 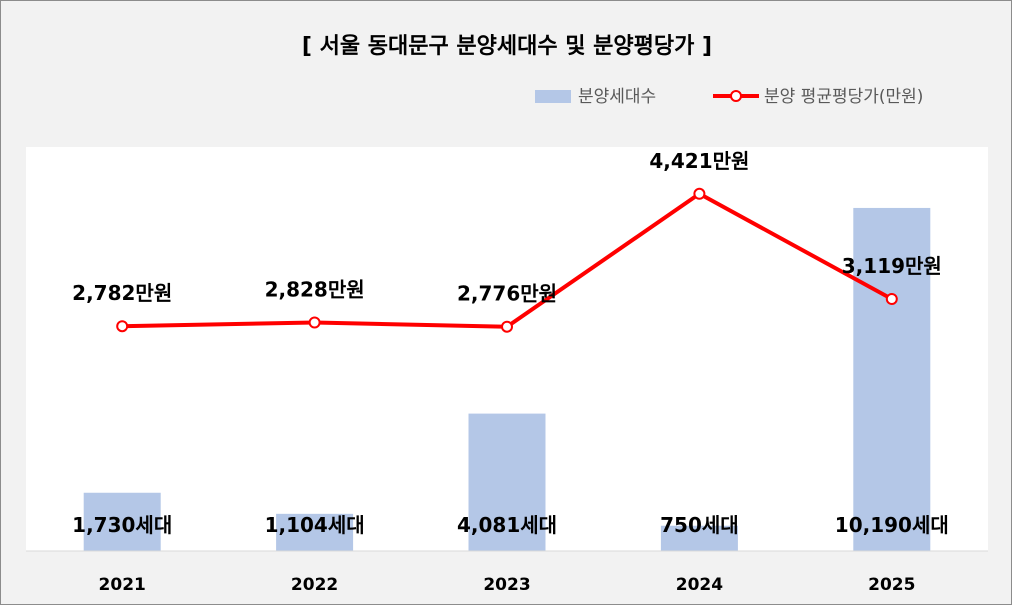 I want to click on line-label-2024: 4,421만원, so click(x=699, y=161).